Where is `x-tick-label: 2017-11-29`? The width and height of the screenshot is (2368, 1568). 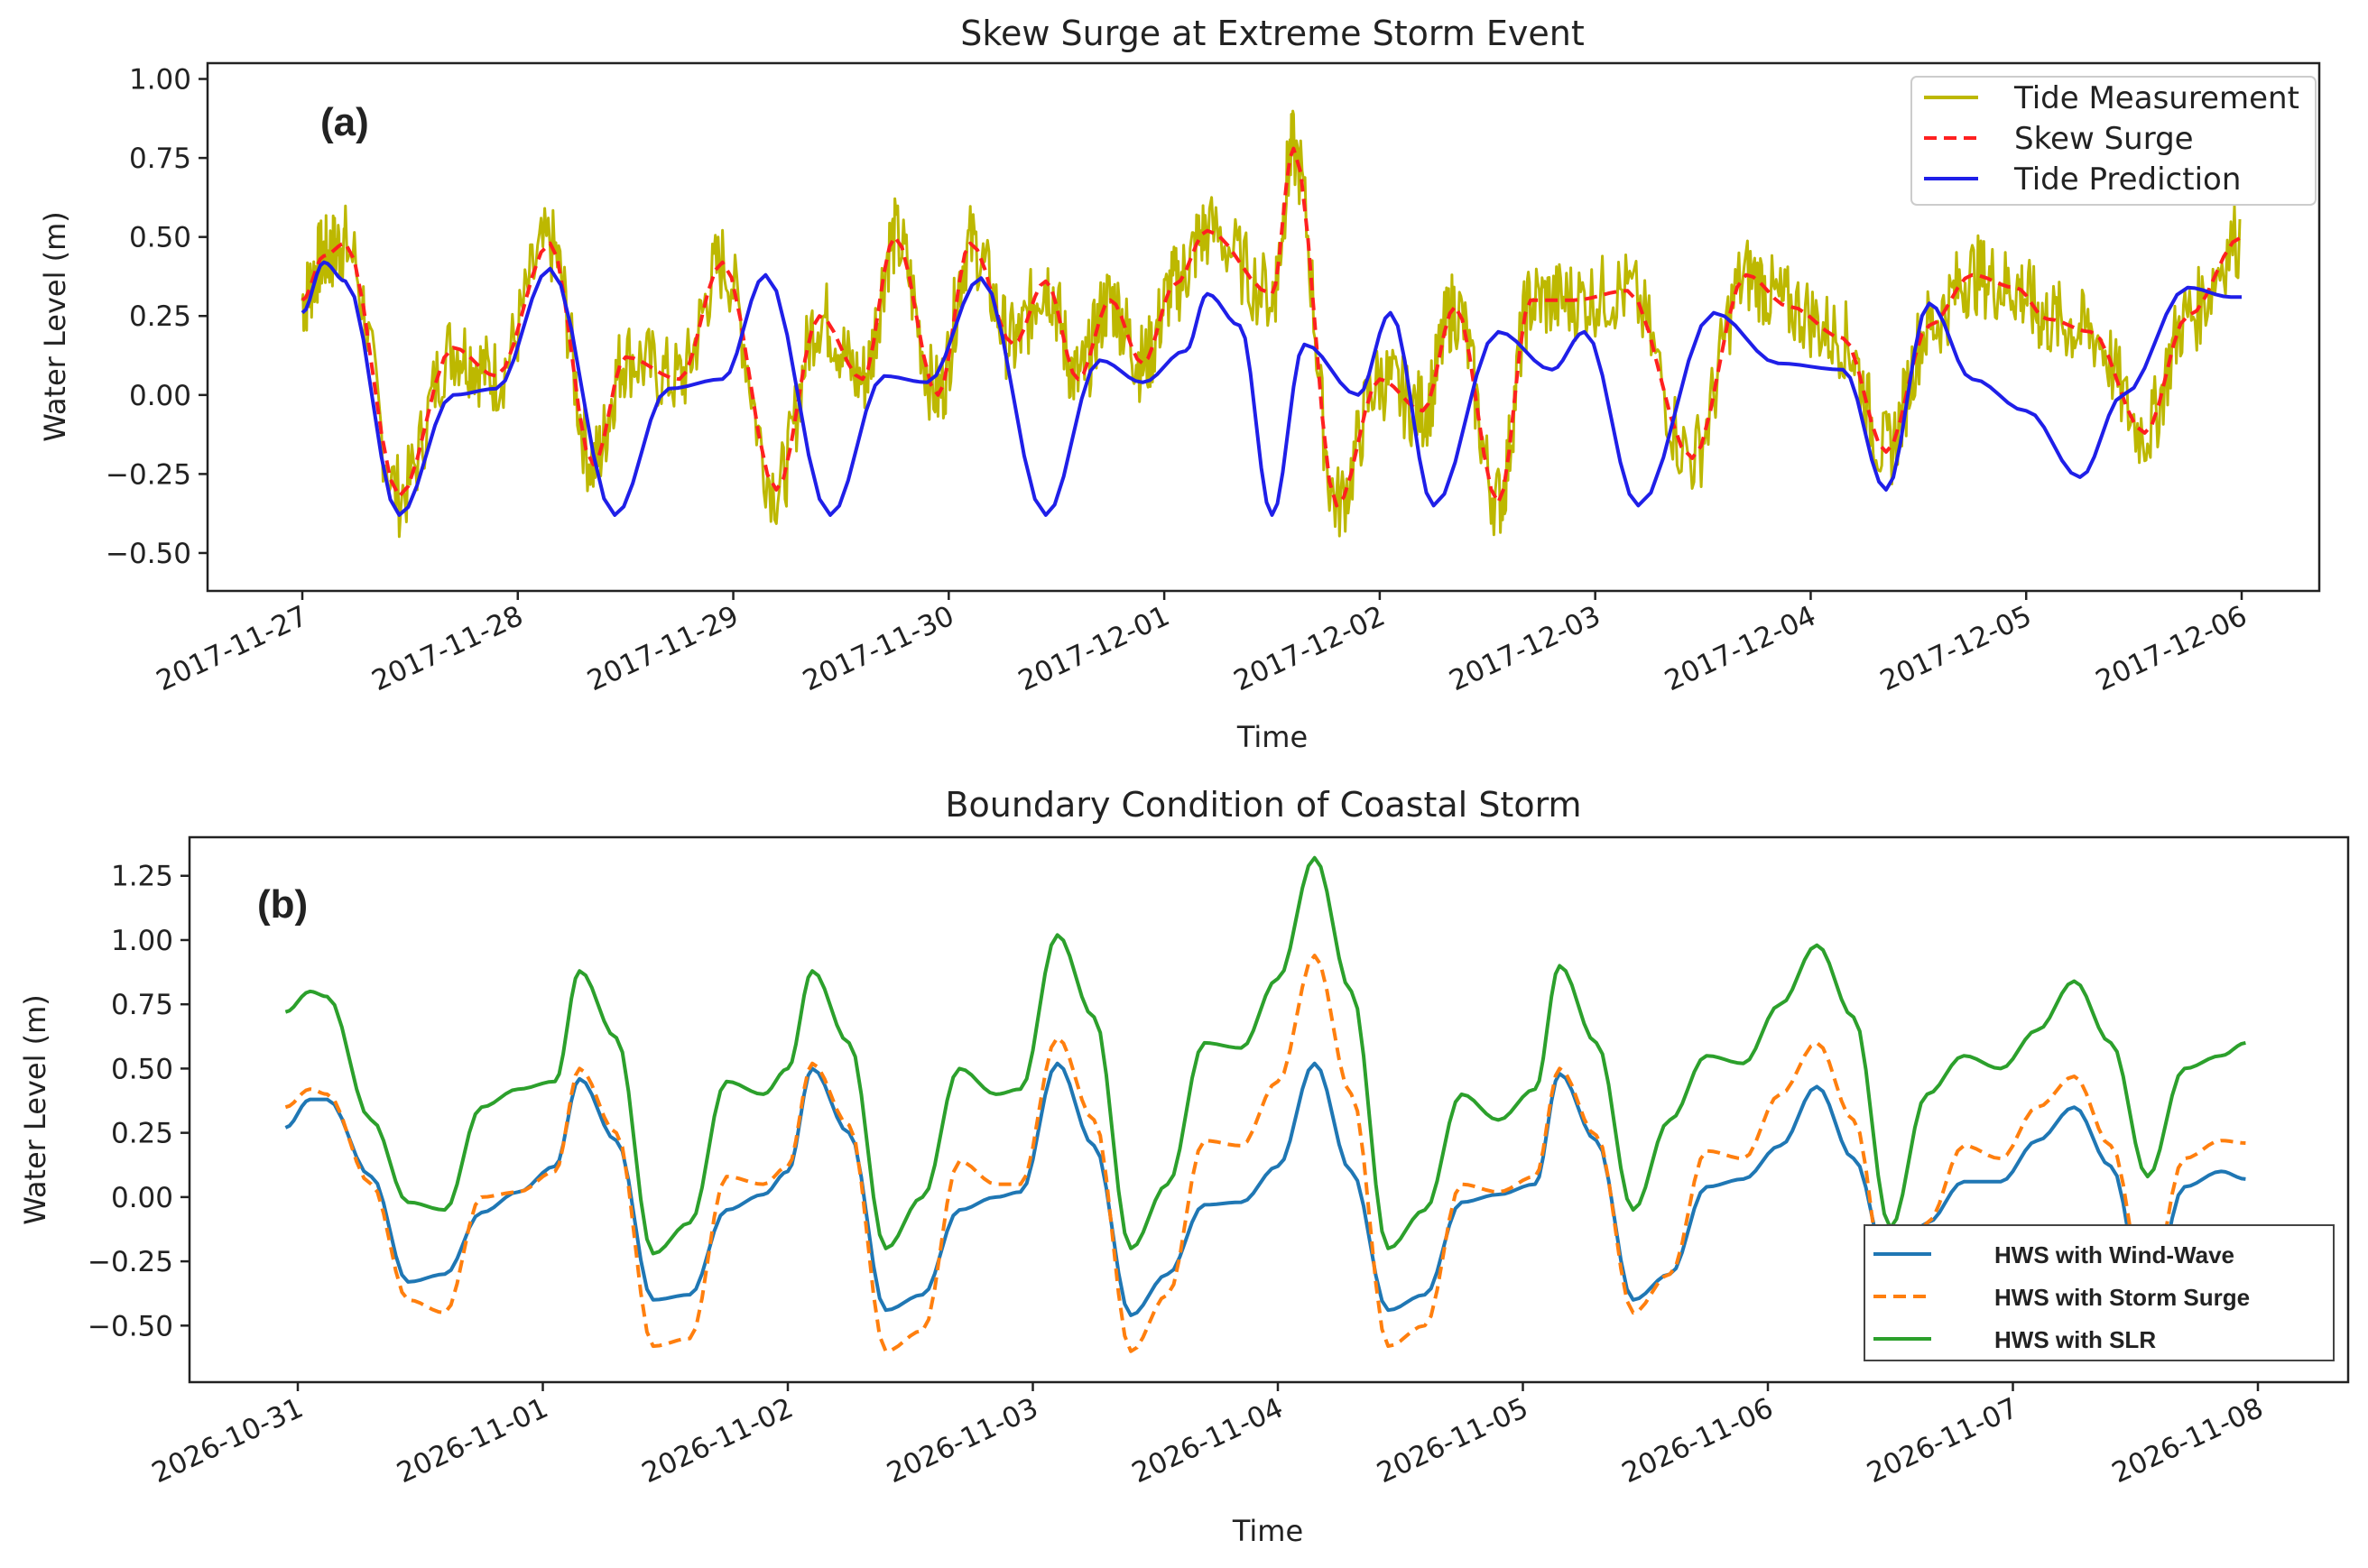 x-tick-label: 2017-11-29 is located at coordinates (663, 649).